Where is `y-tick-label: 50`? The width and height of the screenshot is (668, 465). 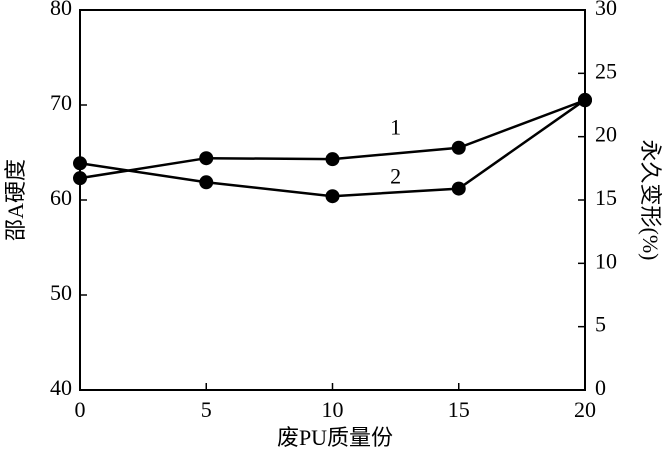 y-tick-label: 50 is located at coordinates (61, 292).